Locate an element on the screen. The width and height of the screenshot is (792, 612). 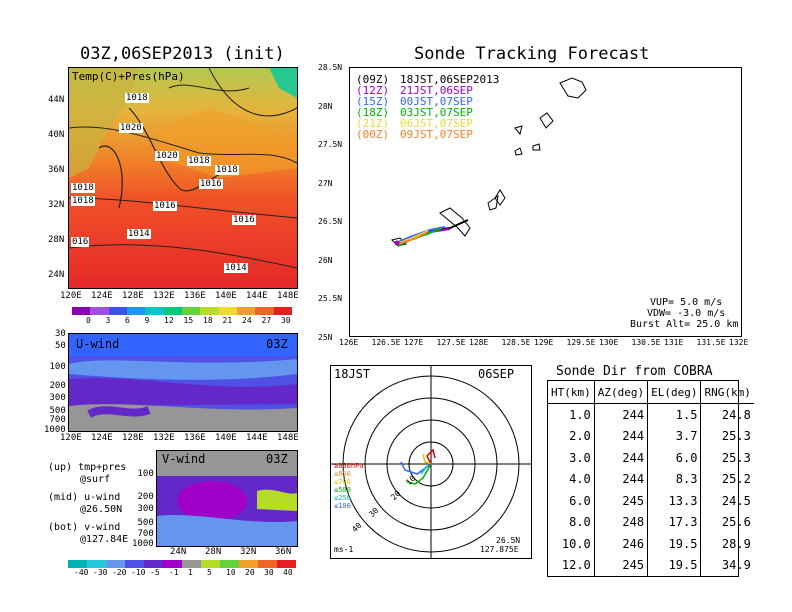
burst-text: Burst Alt= 25.0 km is located at coordinates (684, 324).